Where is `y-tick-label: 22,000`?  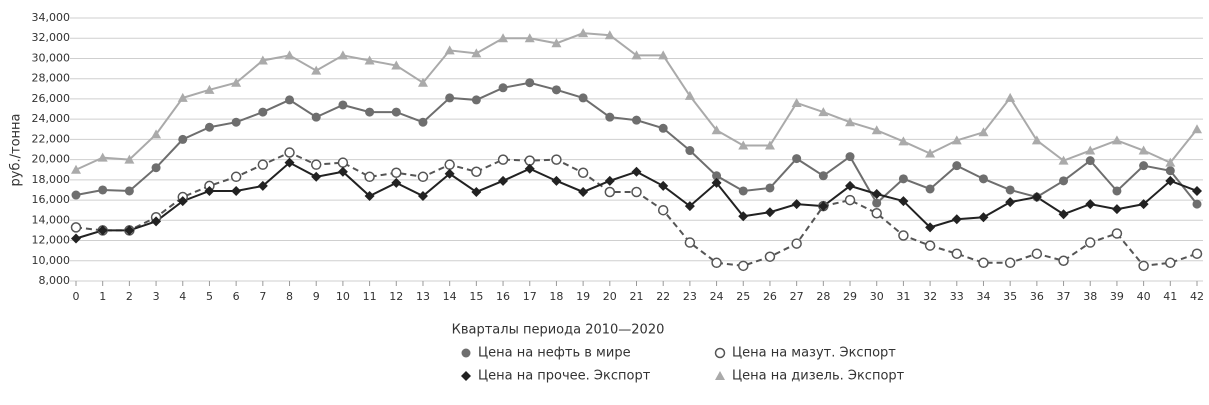 y-tick-label: 22,000 is located at coordinates (51, 138).